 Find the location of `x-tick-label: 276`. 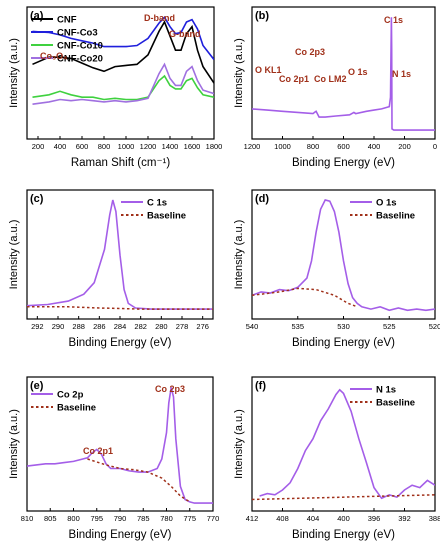

x-tick-label: 276 is located at coordinates (202, 326).